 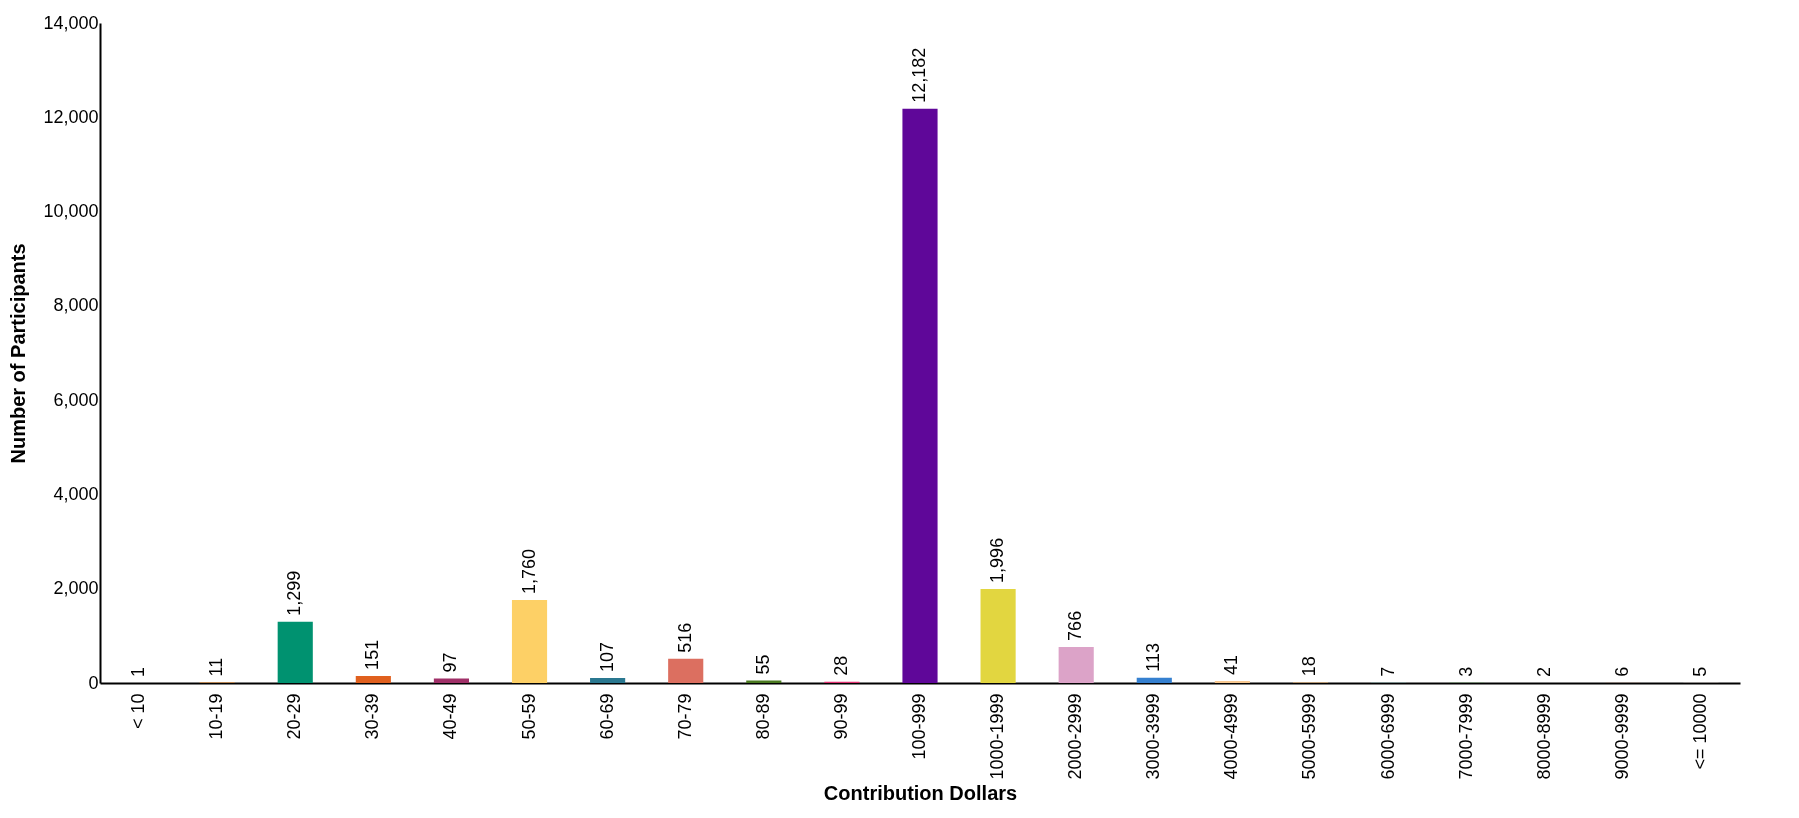 I want to click on data-label: 1,760, so click(x=528, y=571).